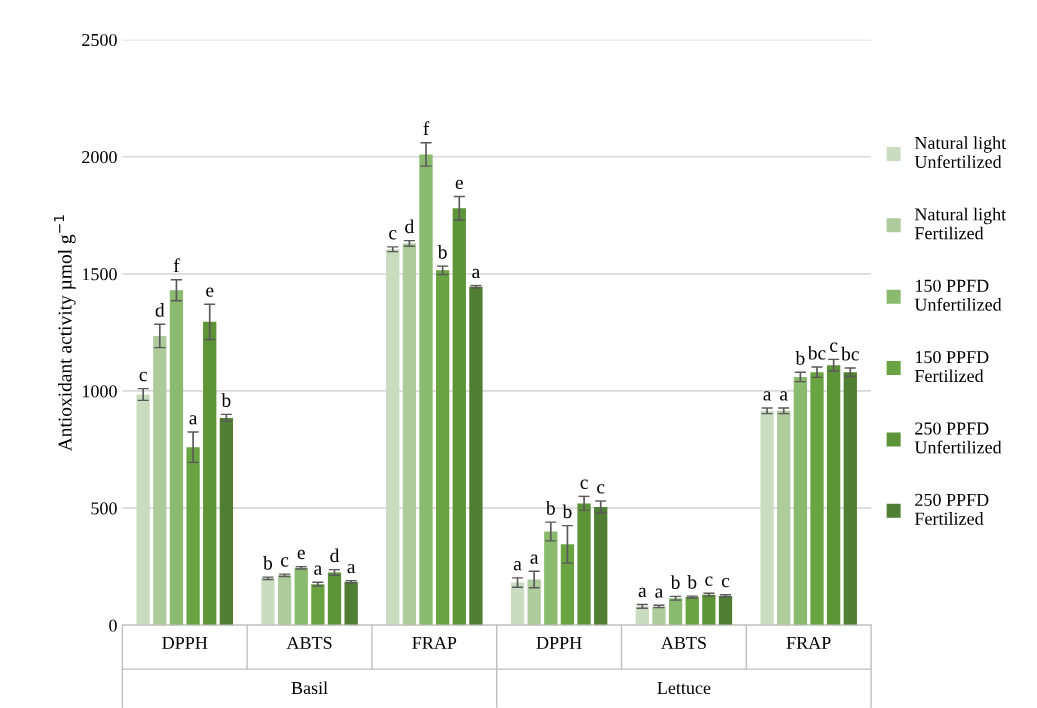 This screenshot has width=1037, height=708. Describe the element at coordinates (65, 333) in the screenshot. I see `y-axis-title: Antioxidant activity µmol g$^{−1}$` at that location.